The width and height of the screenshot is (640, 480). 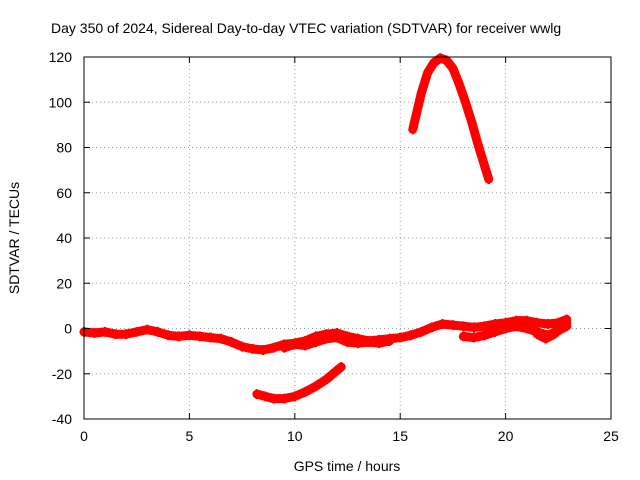 What do you see at coordinates (62, 374) in the screenshot?
I see `y-tick-label: -20` at bounding box center [62, 374].